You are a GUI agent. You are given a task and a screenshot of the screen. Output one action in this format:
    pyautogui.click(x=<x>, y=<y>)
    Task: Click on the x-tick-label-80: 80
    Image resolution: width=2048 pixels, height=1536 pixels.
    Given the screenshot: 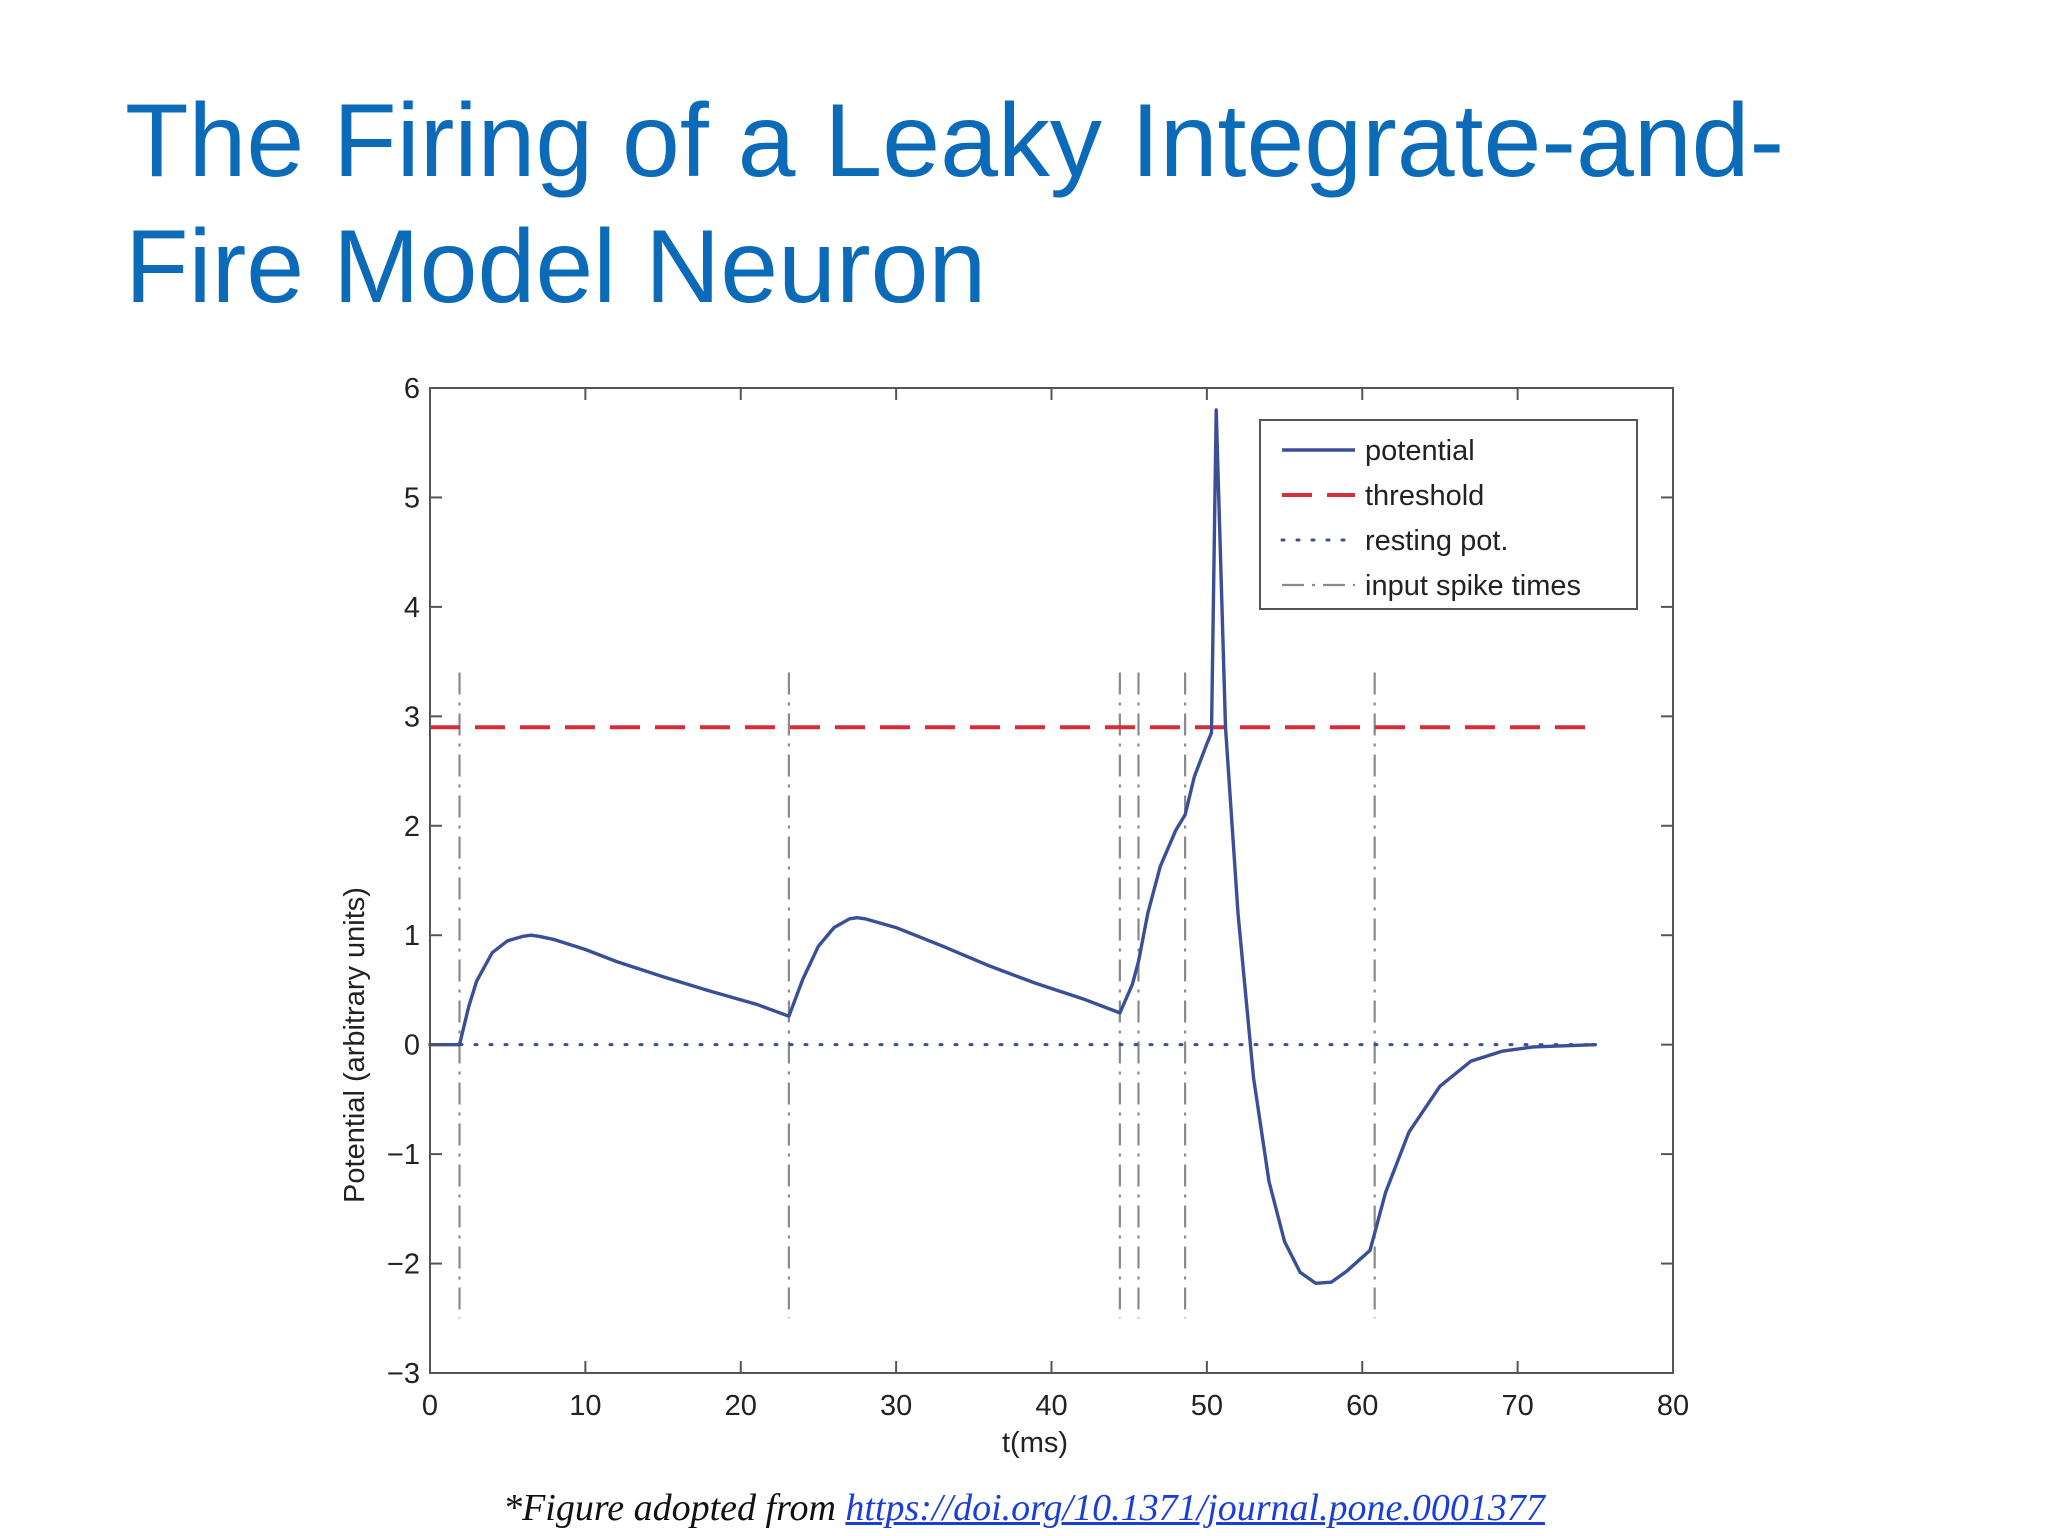 What is the action you would take?
    pyautogui.click(x=1673, y=1406)
    